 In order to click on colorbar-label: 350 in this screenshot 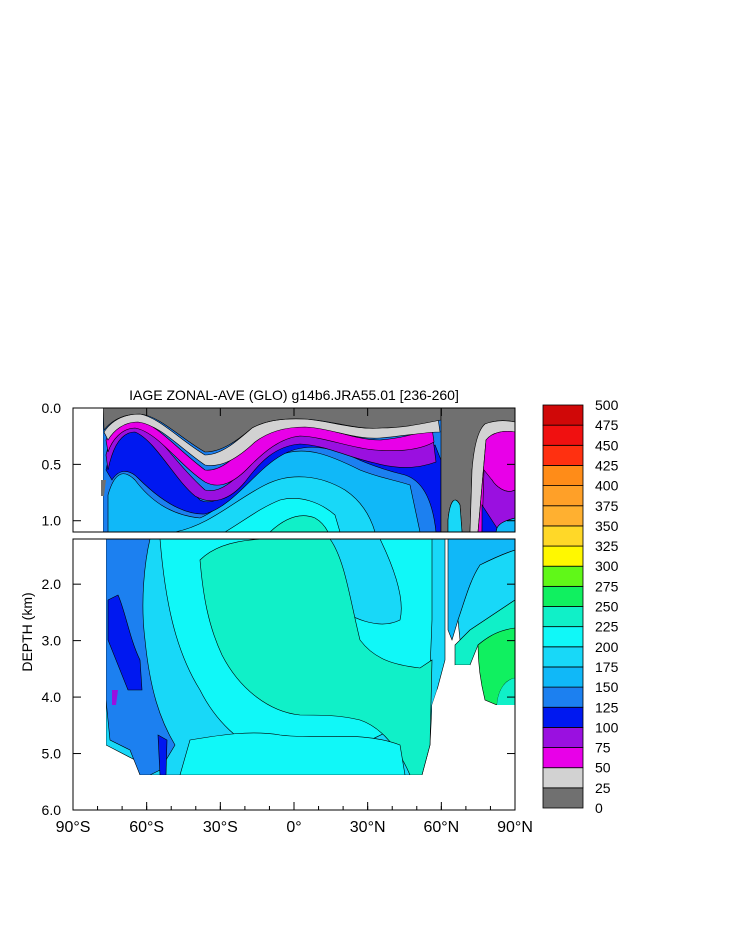, I will do `click(607, 526)`.